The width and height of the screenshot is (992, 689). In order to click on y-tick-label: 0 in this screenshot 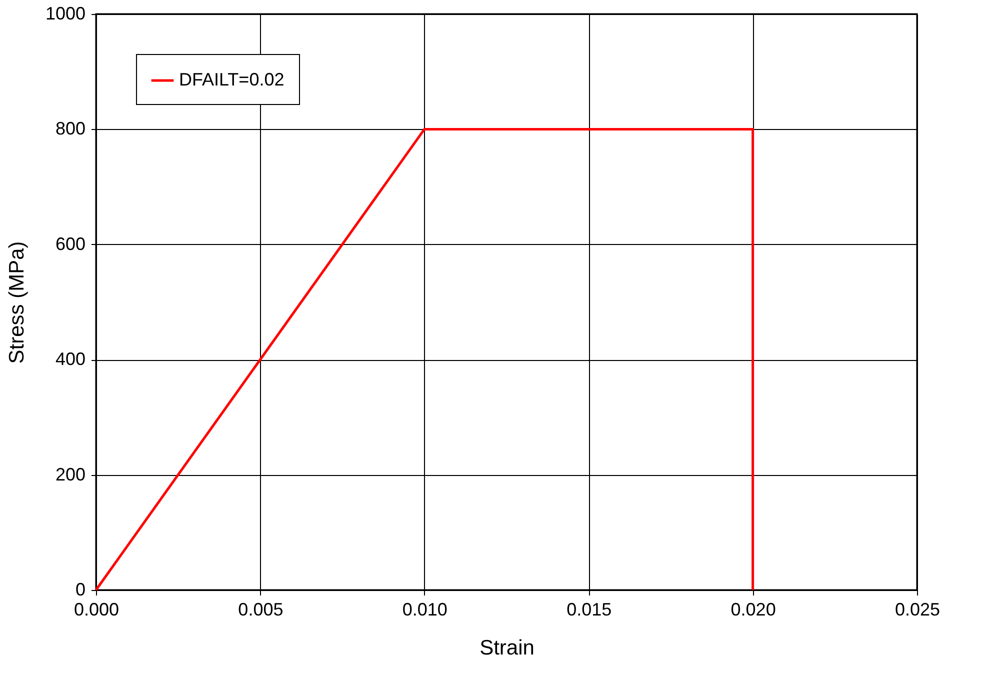, I will do `click(80, 590)`.